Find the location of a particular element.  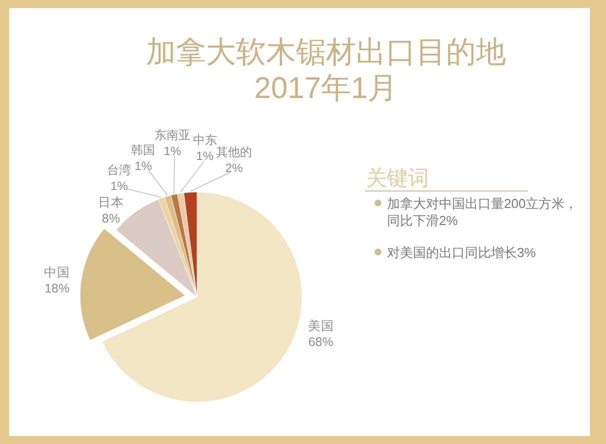

slice-label: 台湾 is located at coordinates (119, 170).